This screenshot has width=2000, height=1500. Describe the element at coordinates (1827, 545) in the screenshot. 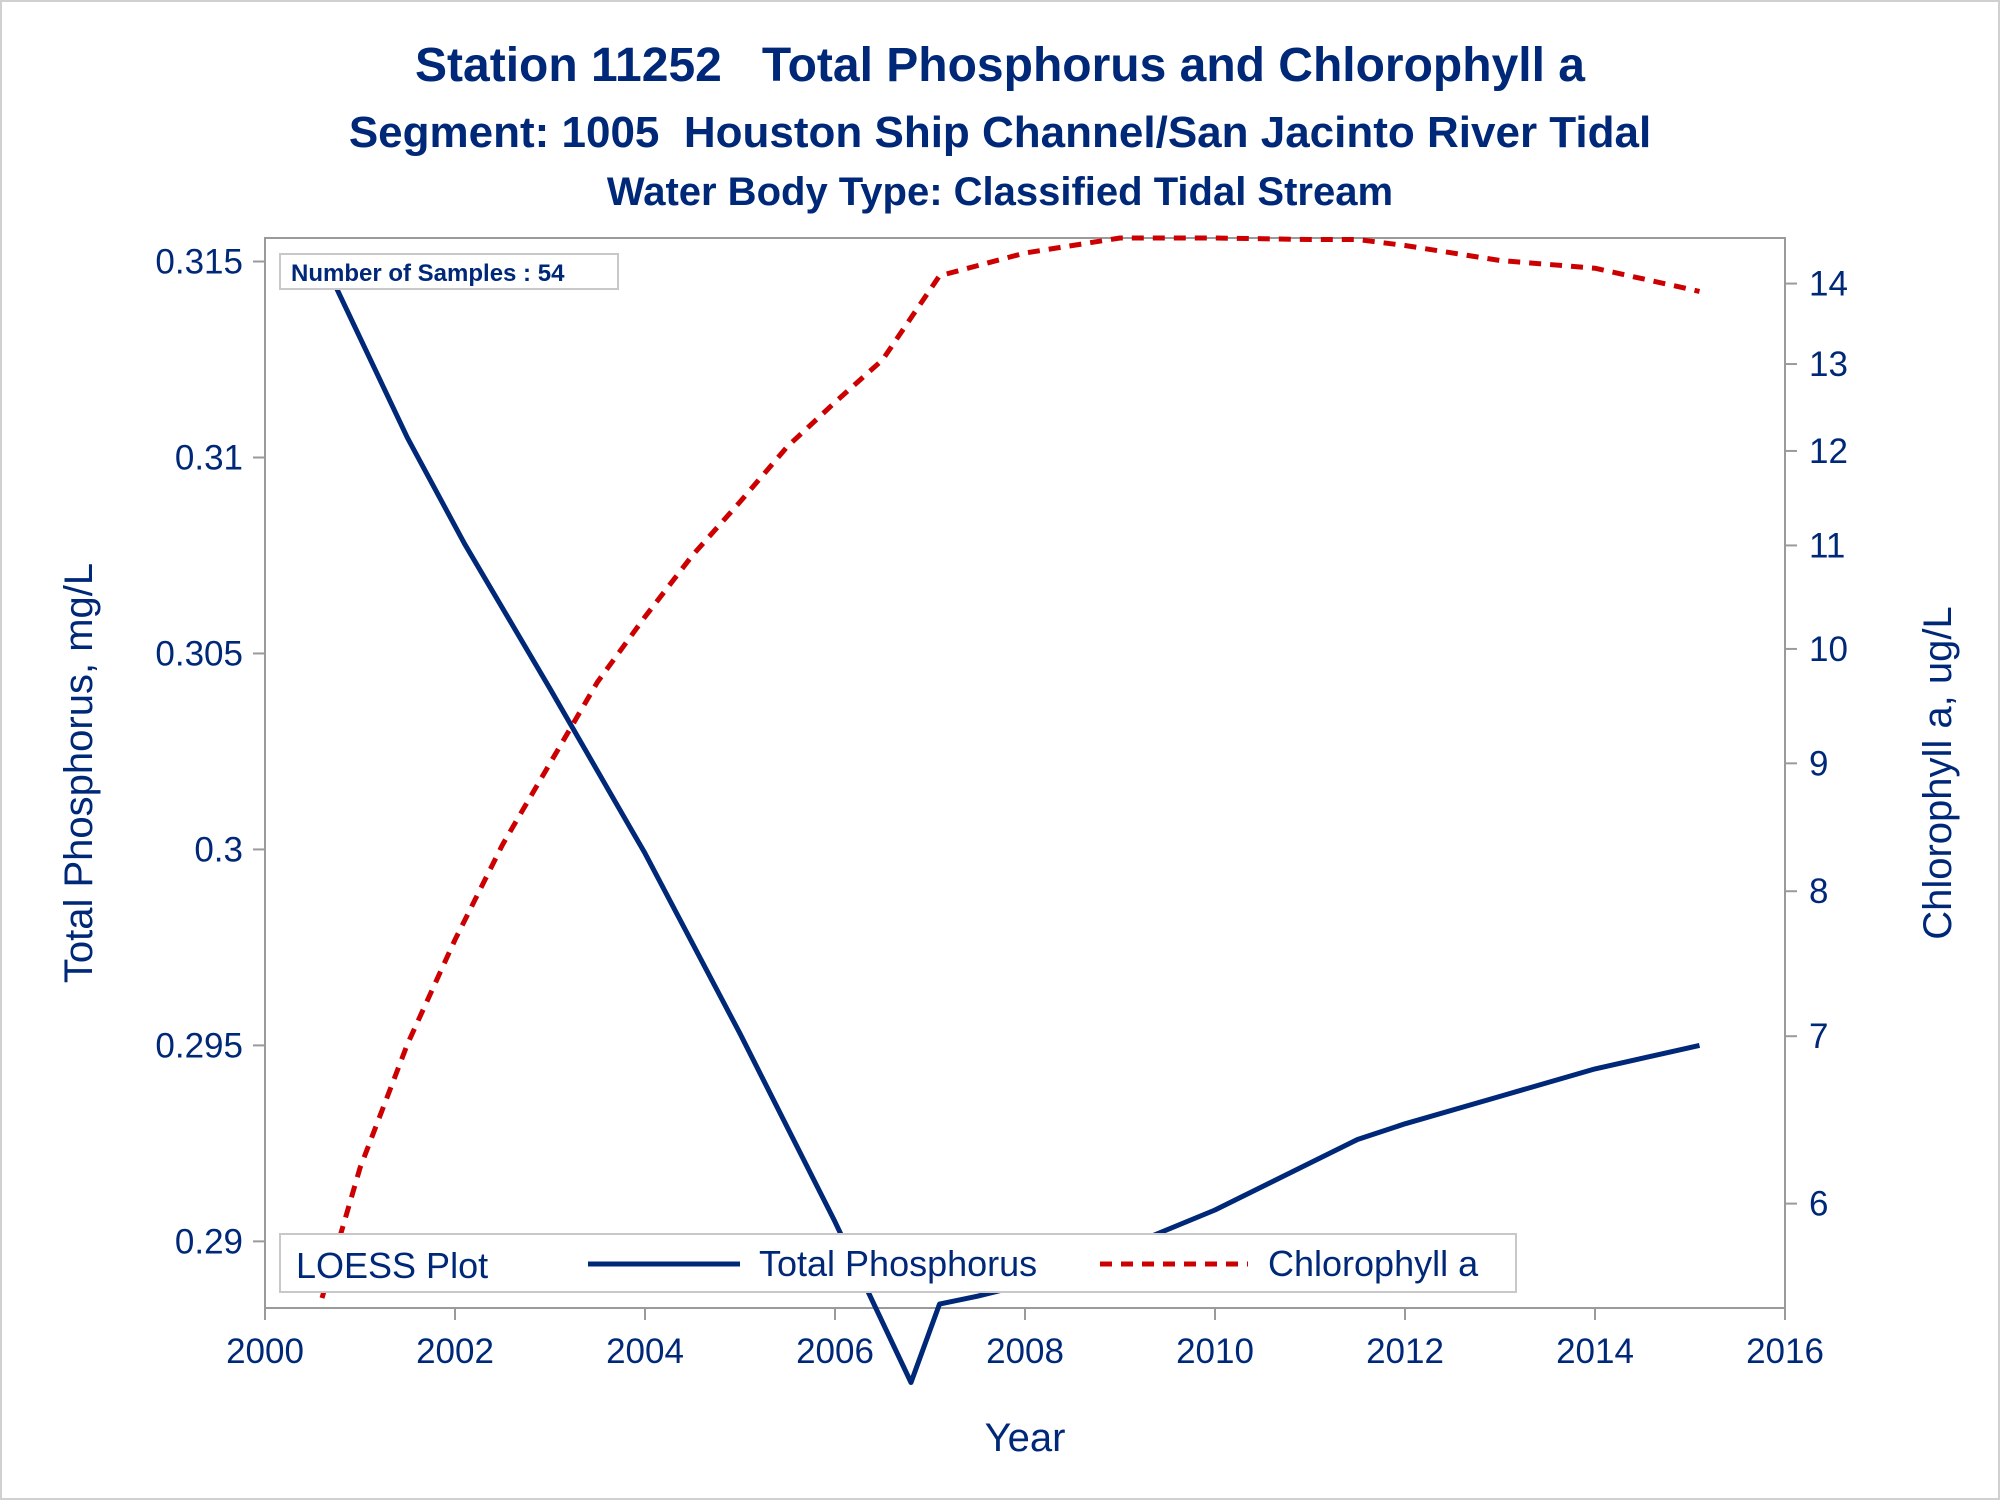

I see `y2-tick-label: 11` at that location.